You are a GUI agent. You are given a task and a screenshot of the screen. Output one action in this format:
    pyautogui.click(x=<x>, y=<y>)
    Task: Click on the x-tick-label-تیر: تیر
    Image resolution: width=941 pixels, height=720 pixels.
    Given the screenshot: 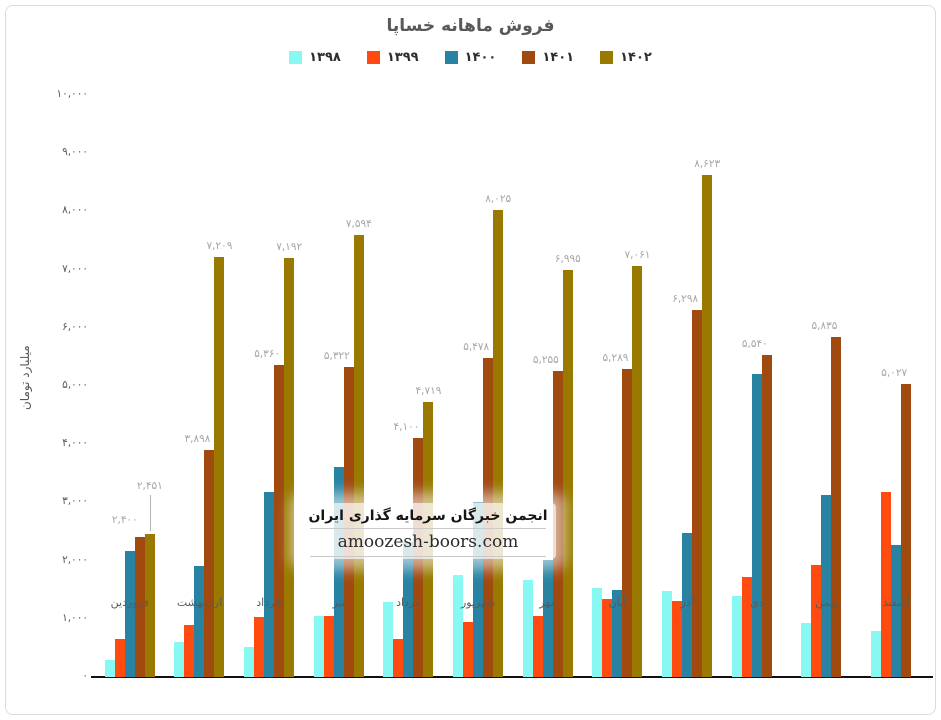 What is the action you would take?
    pyautogui.click(x=339, y=602)
    